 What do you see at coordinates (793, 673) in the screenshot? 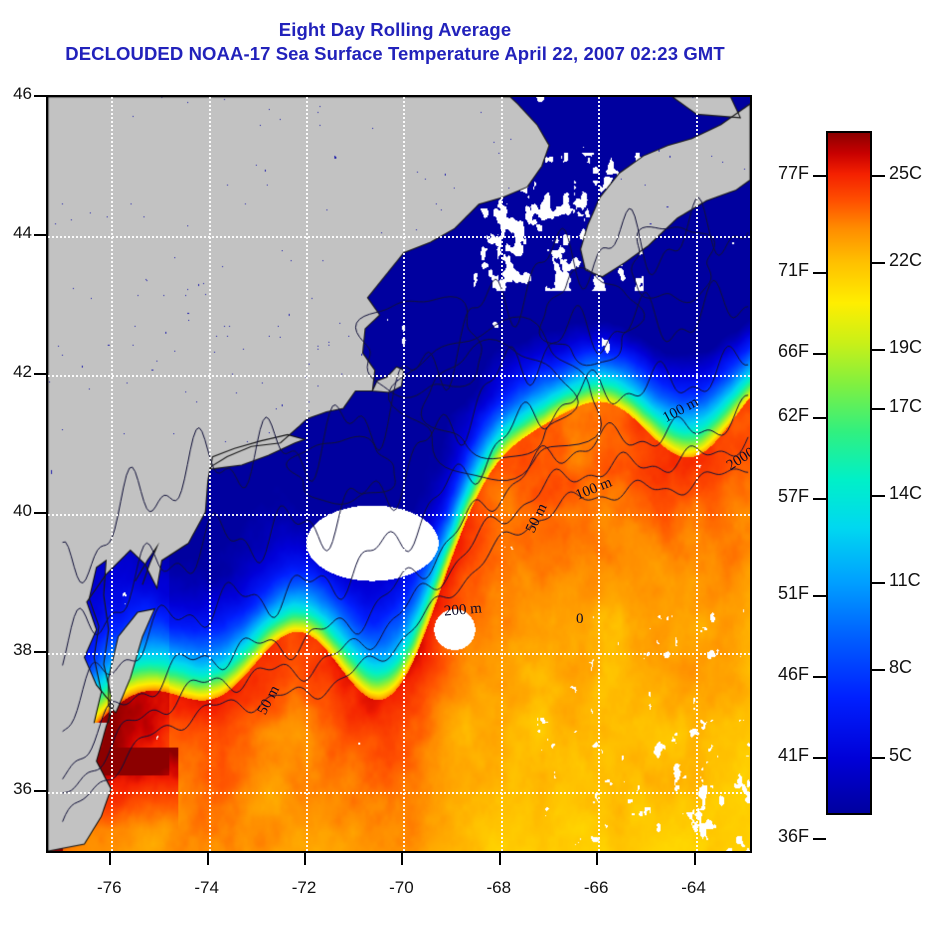
I see `colorbar-label-fahrenheit-6: 46F` at bounding box center [793, 673].